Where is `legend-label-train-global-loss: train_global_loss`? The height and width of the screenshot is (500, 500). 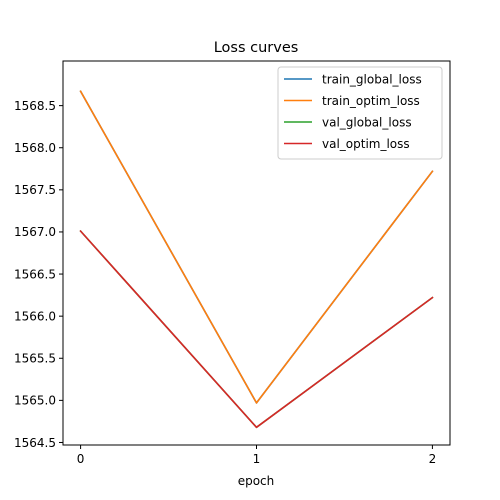
legend-label-train-global-loss: train_global_loss is located at coordinates (372, 79).